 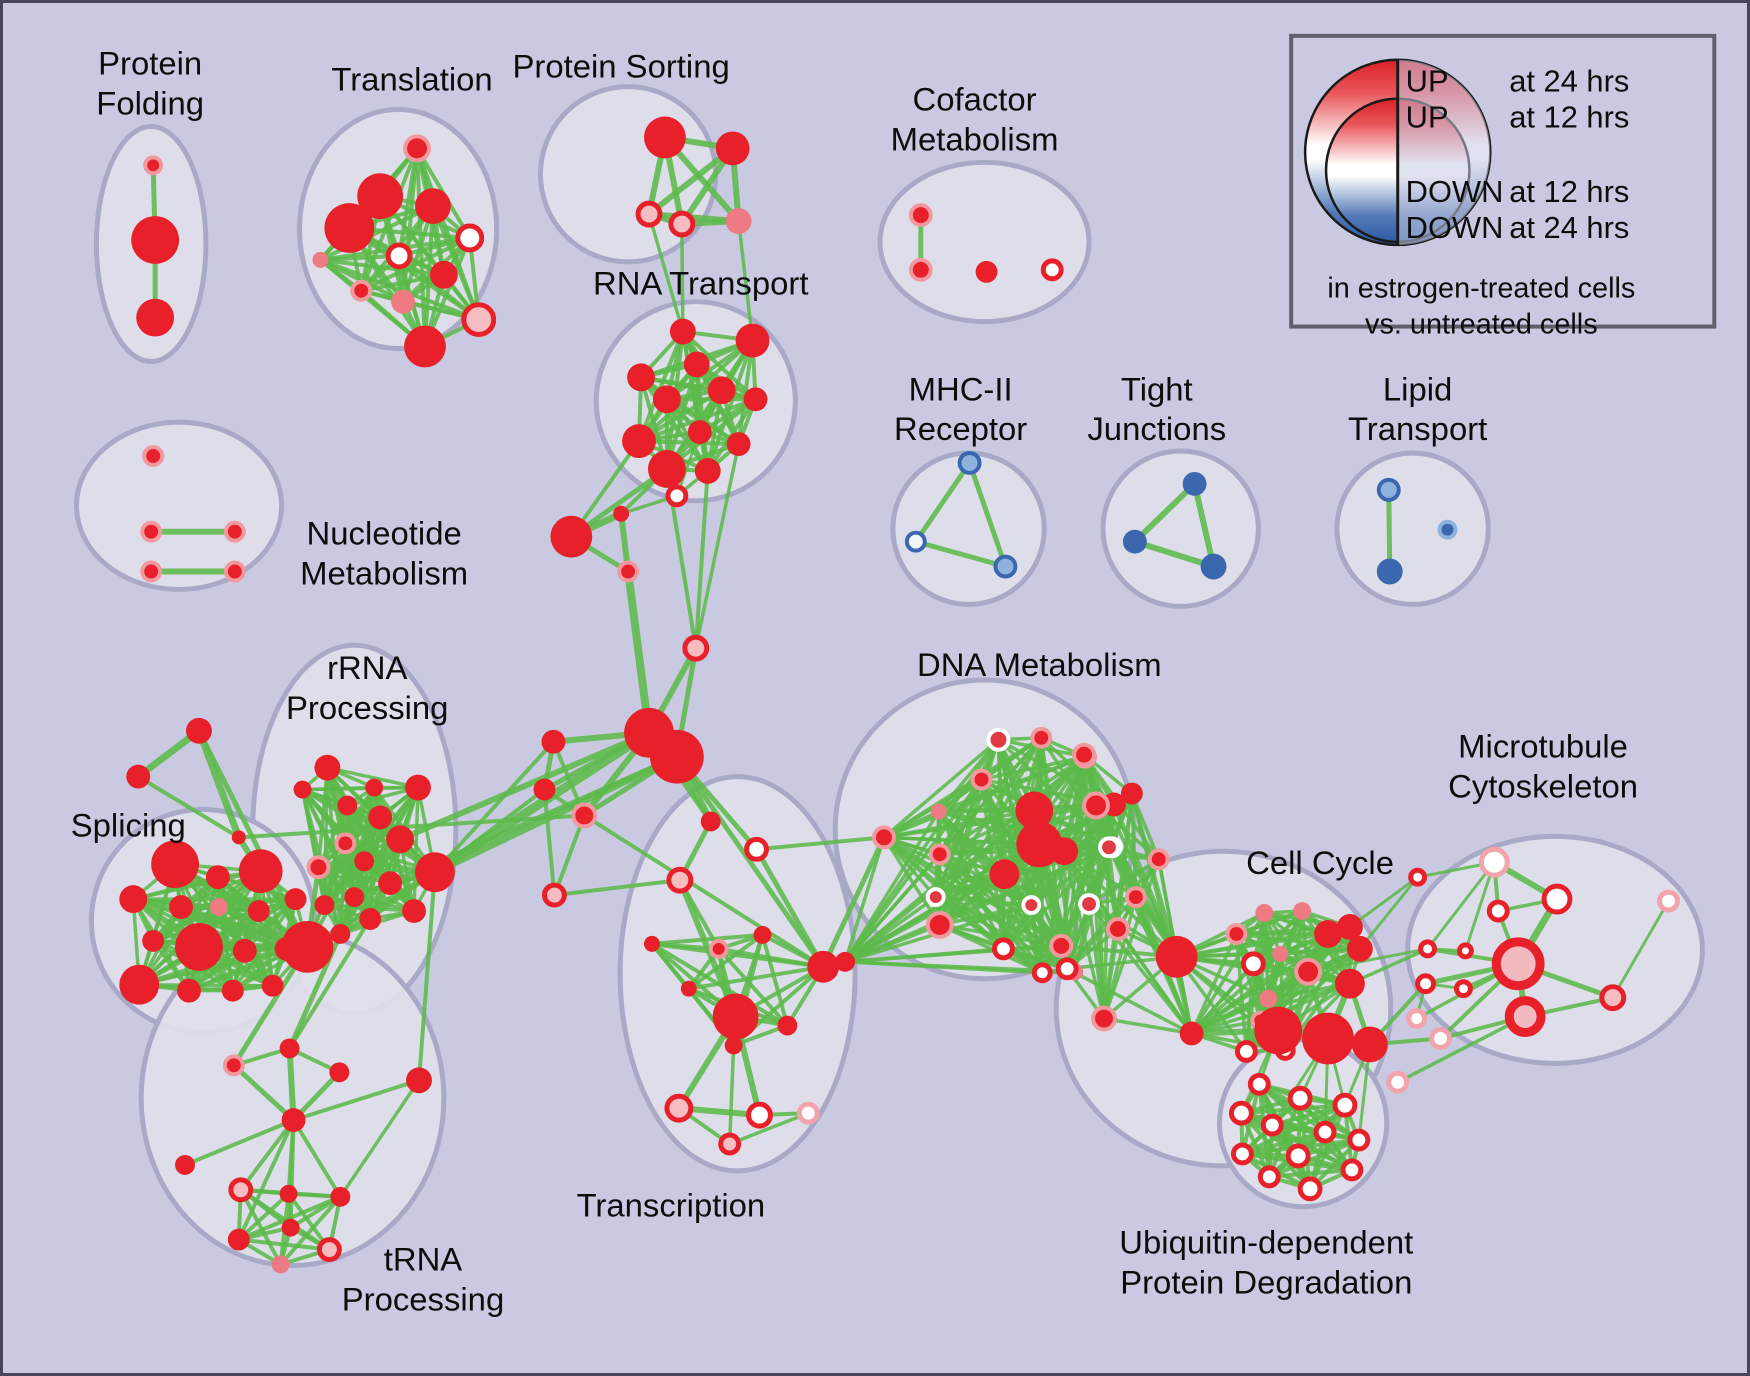 What do you see at coordinates (620, 66) in the screenshot?
I see `cluster-label-protein-sorting: Protein Sorting` at bounding box center [620, 66].